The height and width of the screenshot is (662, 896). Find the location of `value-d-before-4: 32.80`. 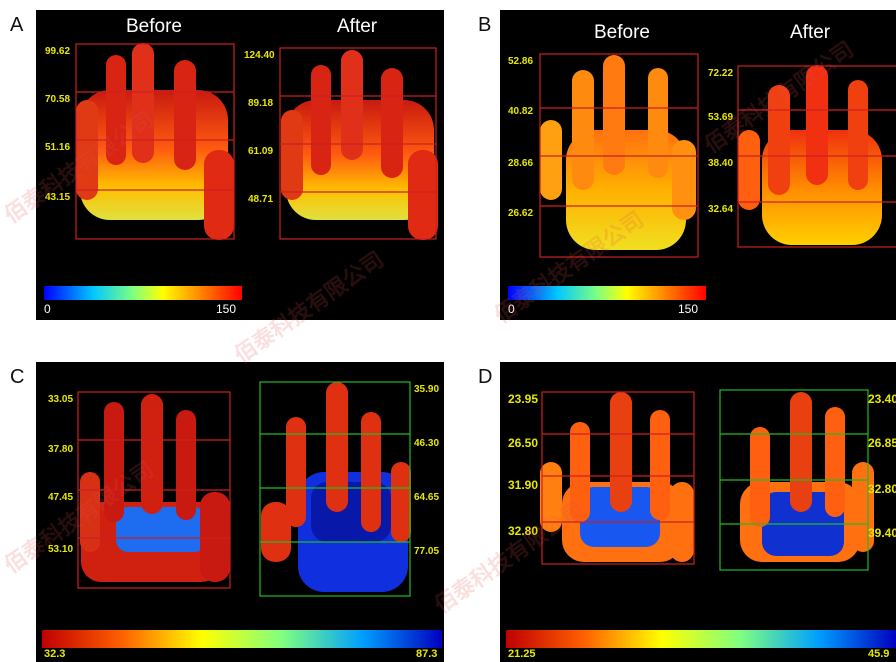

value-d-before-4: 32.80 is located at coordinates (523, 531).